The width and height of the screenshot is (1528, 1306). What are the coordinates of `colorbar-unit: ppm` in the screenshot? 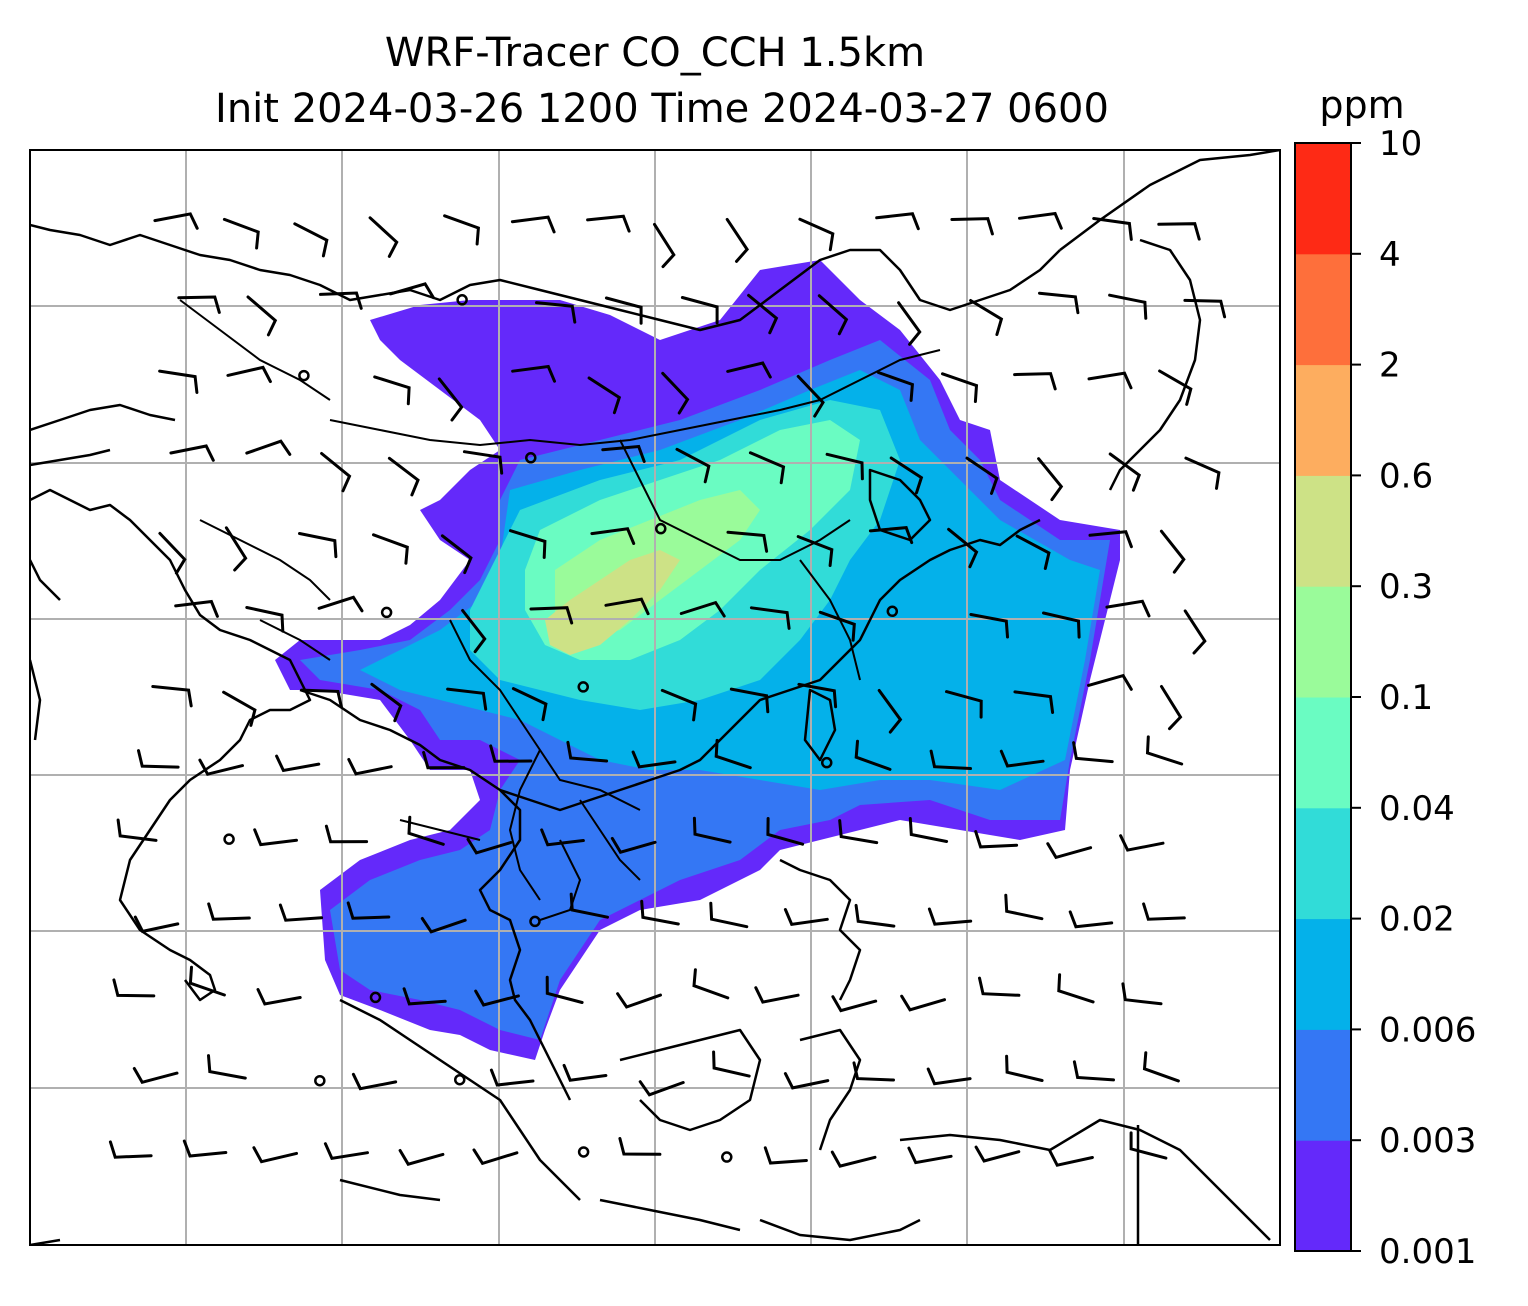 It's located at (1361, 105).